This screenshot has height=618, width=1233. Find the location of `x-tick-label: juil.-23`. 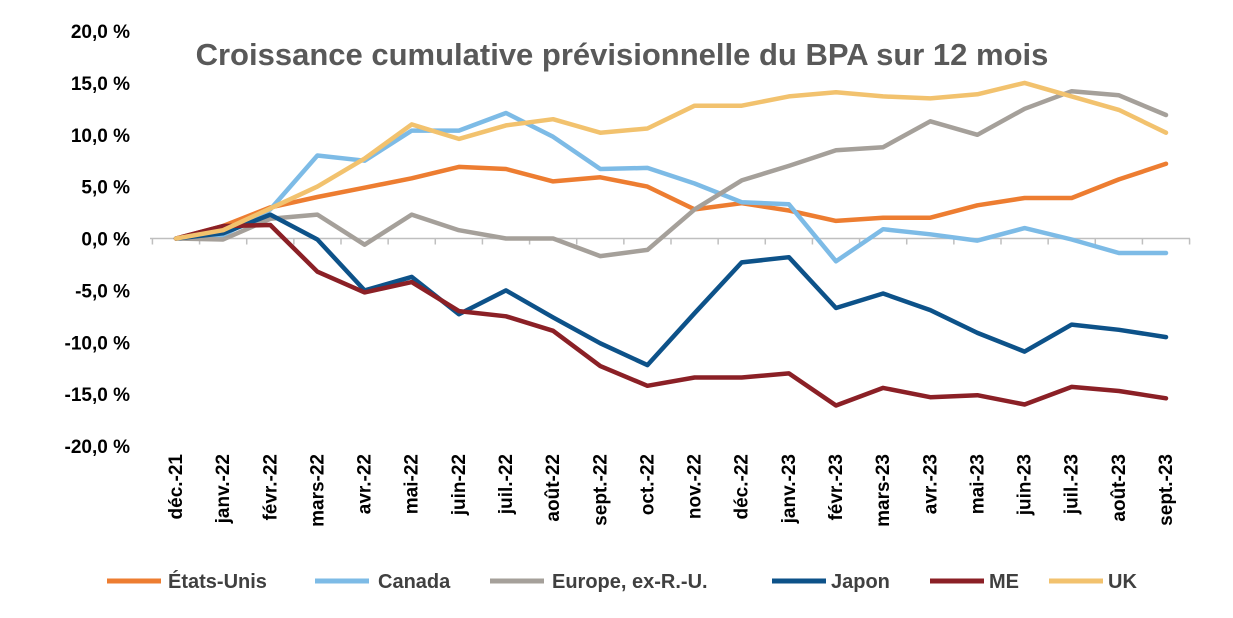

x-tick-label: juil.-23 is located at coordinates (1072, 484).